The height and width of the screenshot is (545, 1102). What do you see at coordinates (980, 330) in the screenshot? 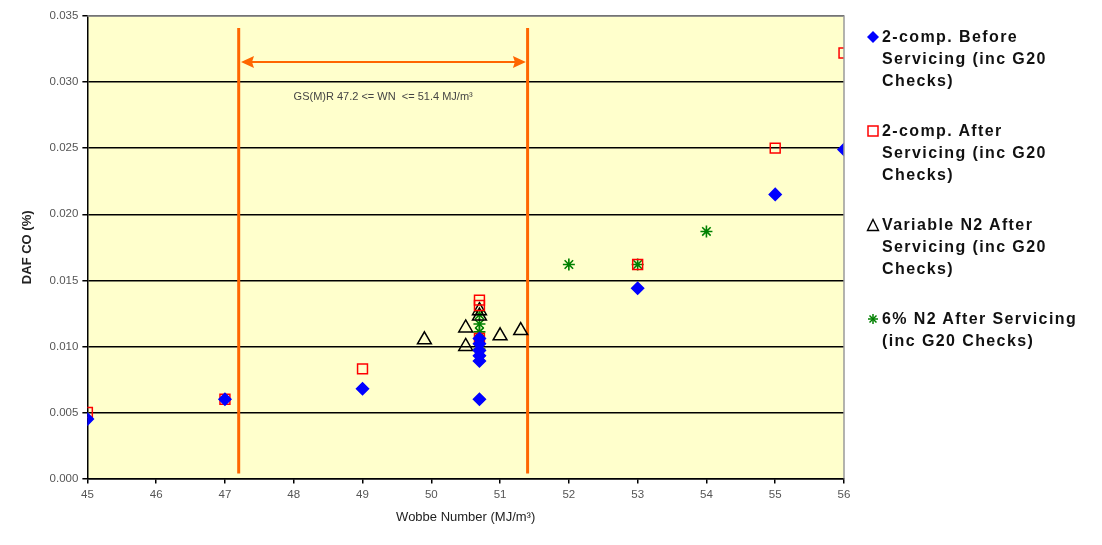
I see `legend-label: 6% N2 After Servicing (inc G20 Checks)` at bounding box center [980, 330].